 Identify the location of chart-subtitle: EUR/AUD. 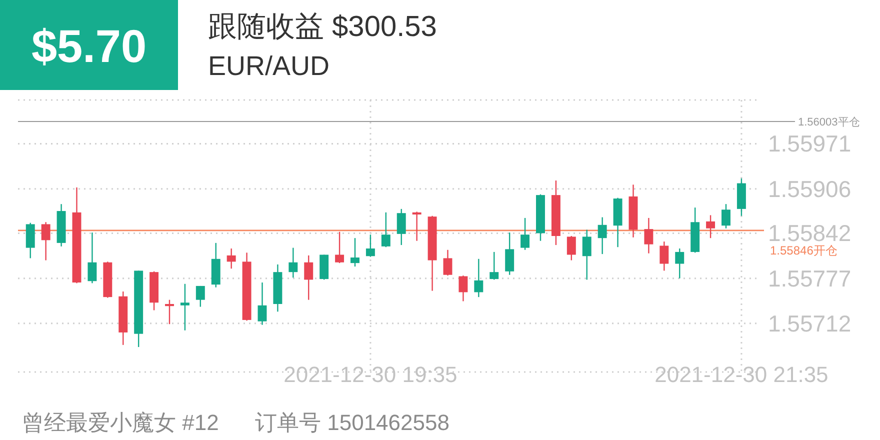
(269, 66).